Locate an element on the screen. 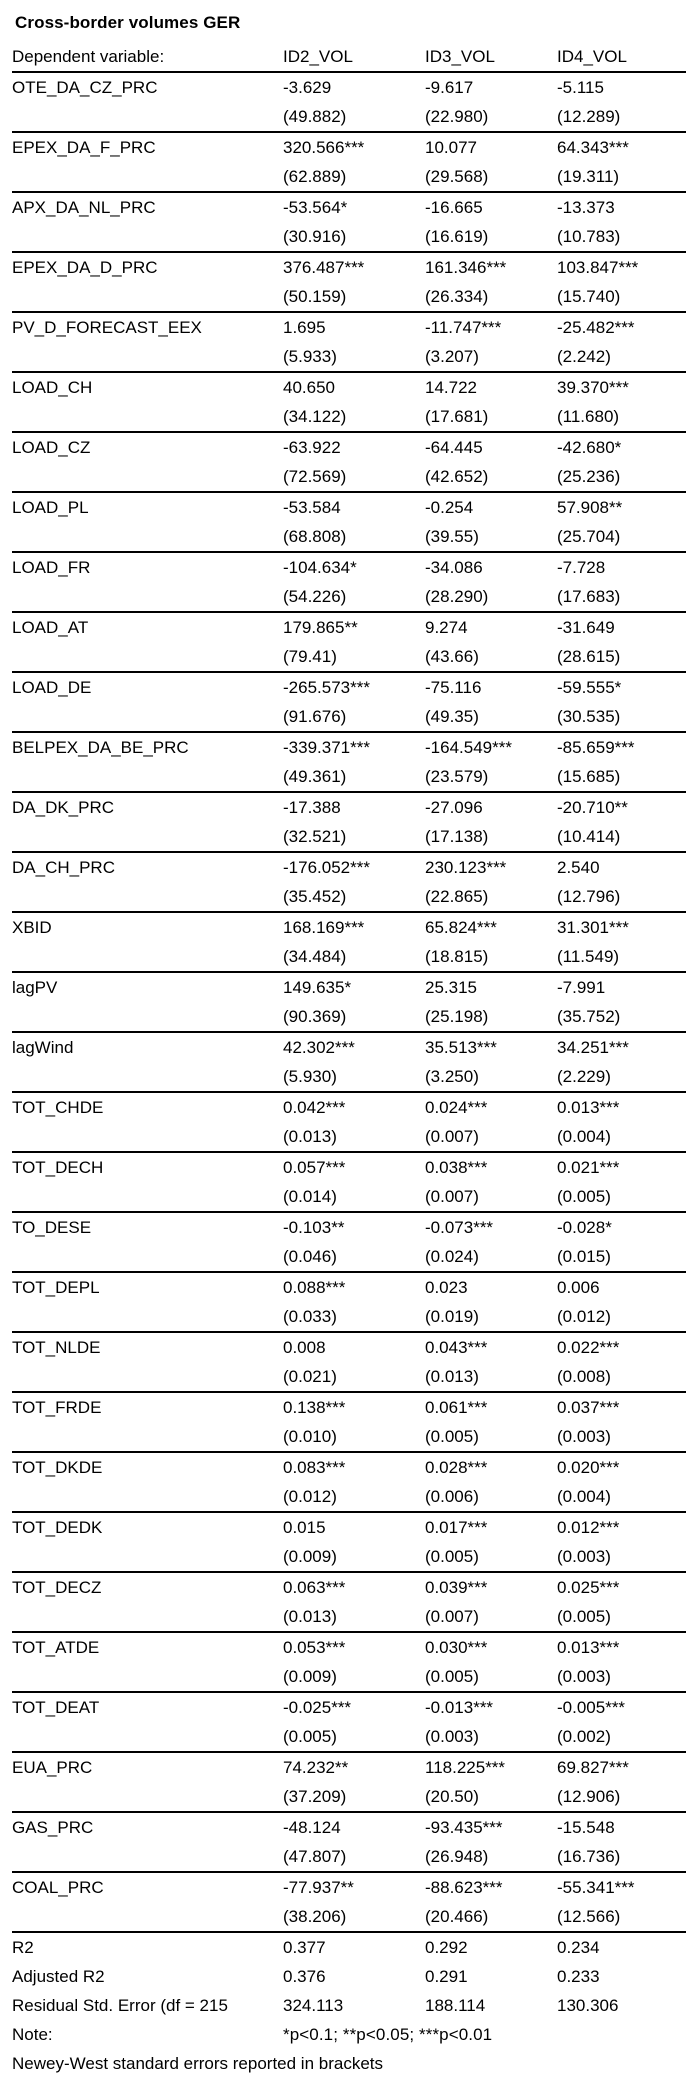  stderr-row: (38.206) (20.466) (12.566) is located at coordinates (349, 1917).